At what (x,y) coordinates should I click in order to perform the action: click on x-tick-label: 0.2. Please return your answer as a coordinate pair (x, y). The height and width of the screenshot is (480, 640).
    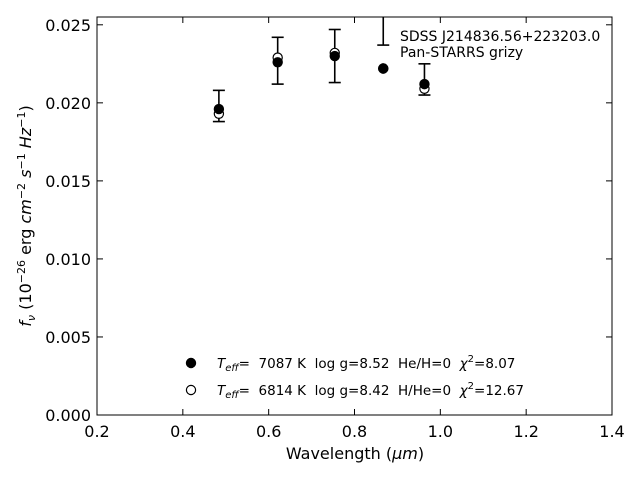
    Looking at the image, I should click on (96, 431).